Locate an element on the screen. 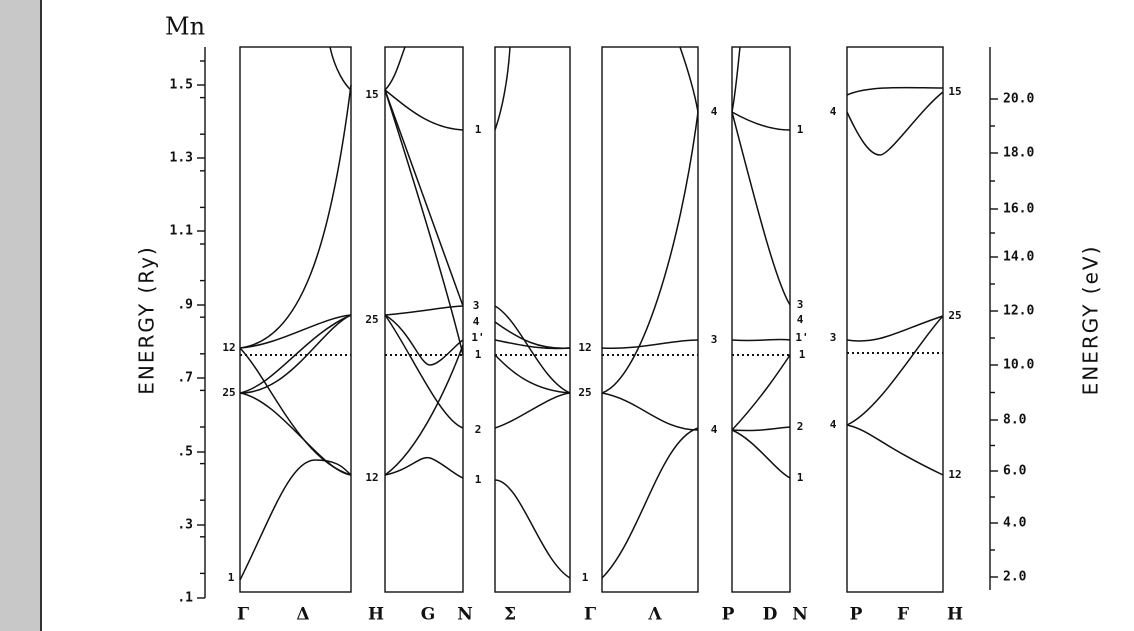 The width and height of the screenshot is (1134, 631). k-point-label: G is located at coordinates (428, 615).